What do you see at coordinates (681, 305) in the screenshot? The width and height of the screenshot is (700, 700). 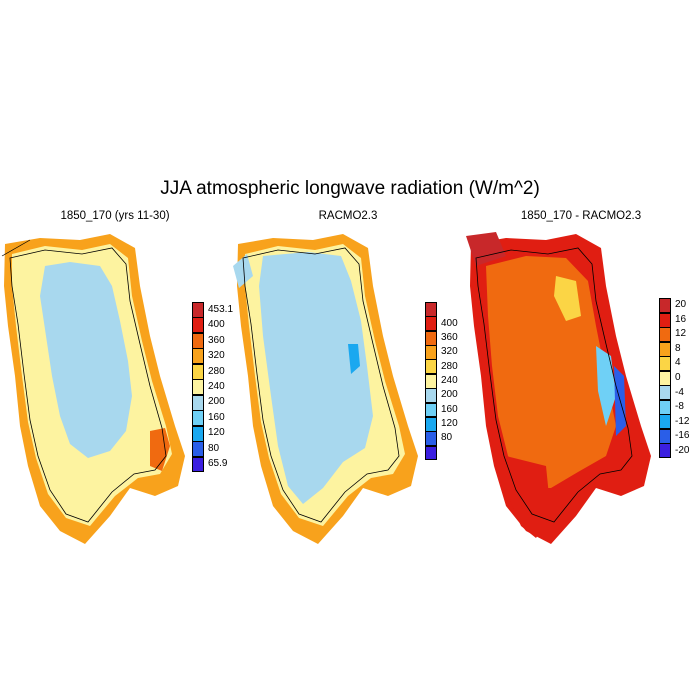 I see `colorbar-tick-label: 20` at bounding box center [681, 305].